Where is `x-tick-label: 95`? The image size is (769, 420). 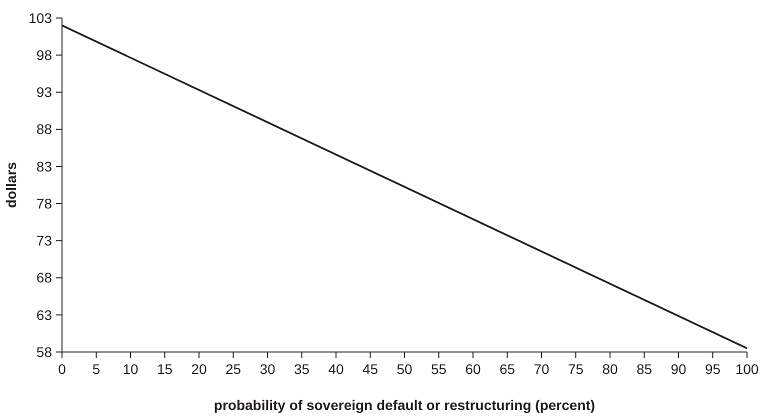
x-tick-label: 95 is located at coordinates (712, 369).